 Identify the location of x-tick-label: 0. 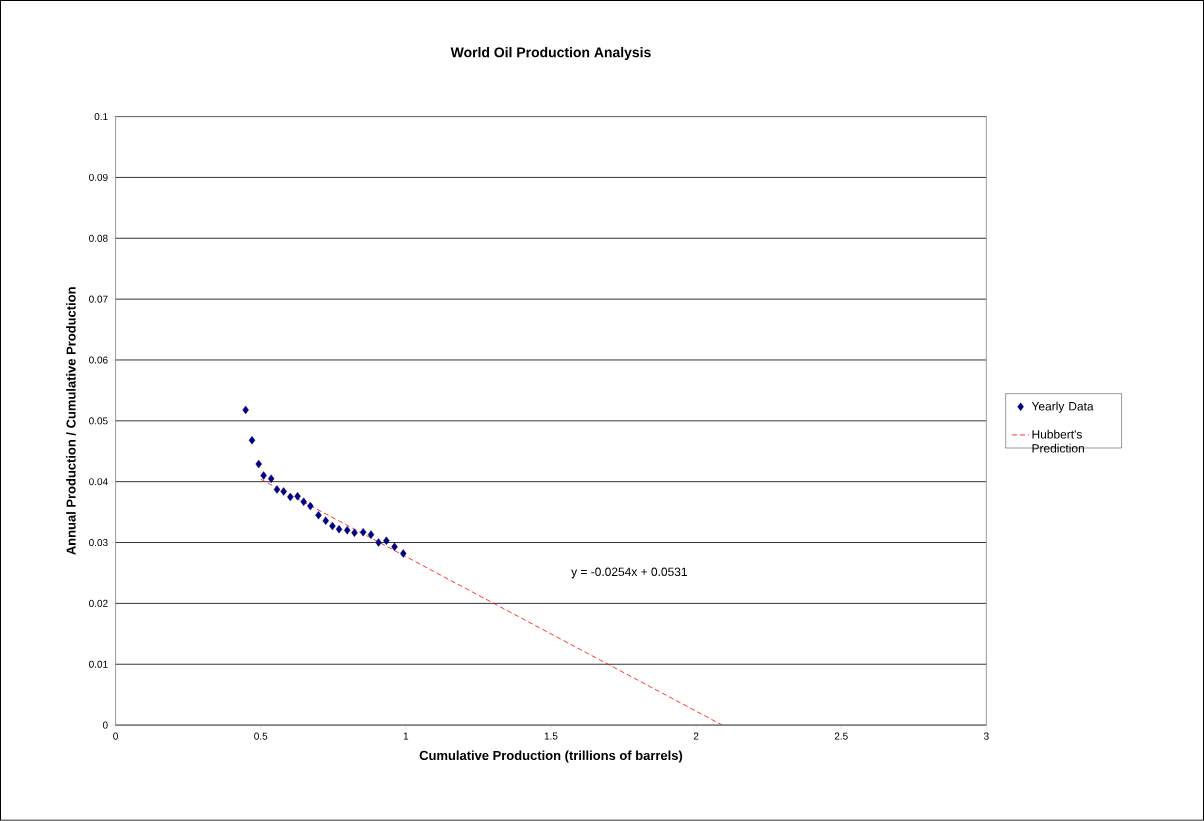
(115, 736).